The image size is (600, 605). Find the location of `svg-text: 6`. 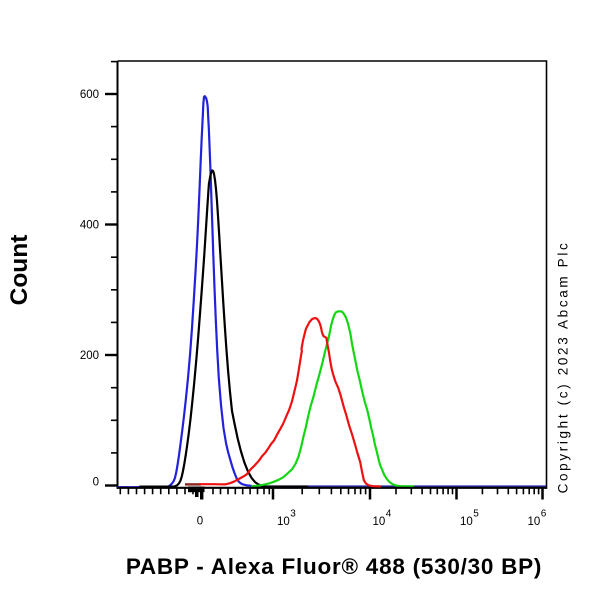

svg-text: 6 is located at coordinates (544, 514).